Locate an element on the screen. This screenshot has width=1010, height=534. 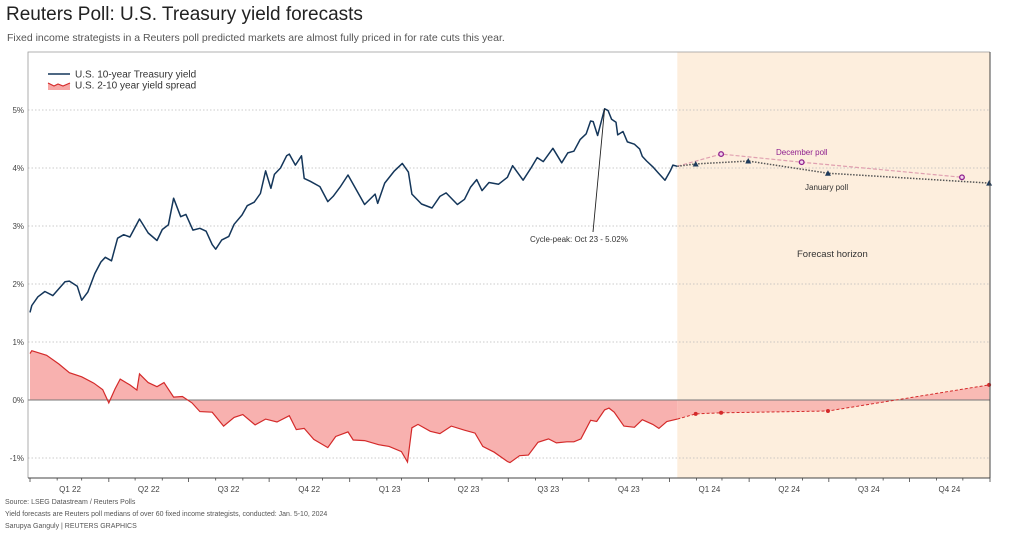
y-tick-label: 4% is located at coordinates (18, 168).